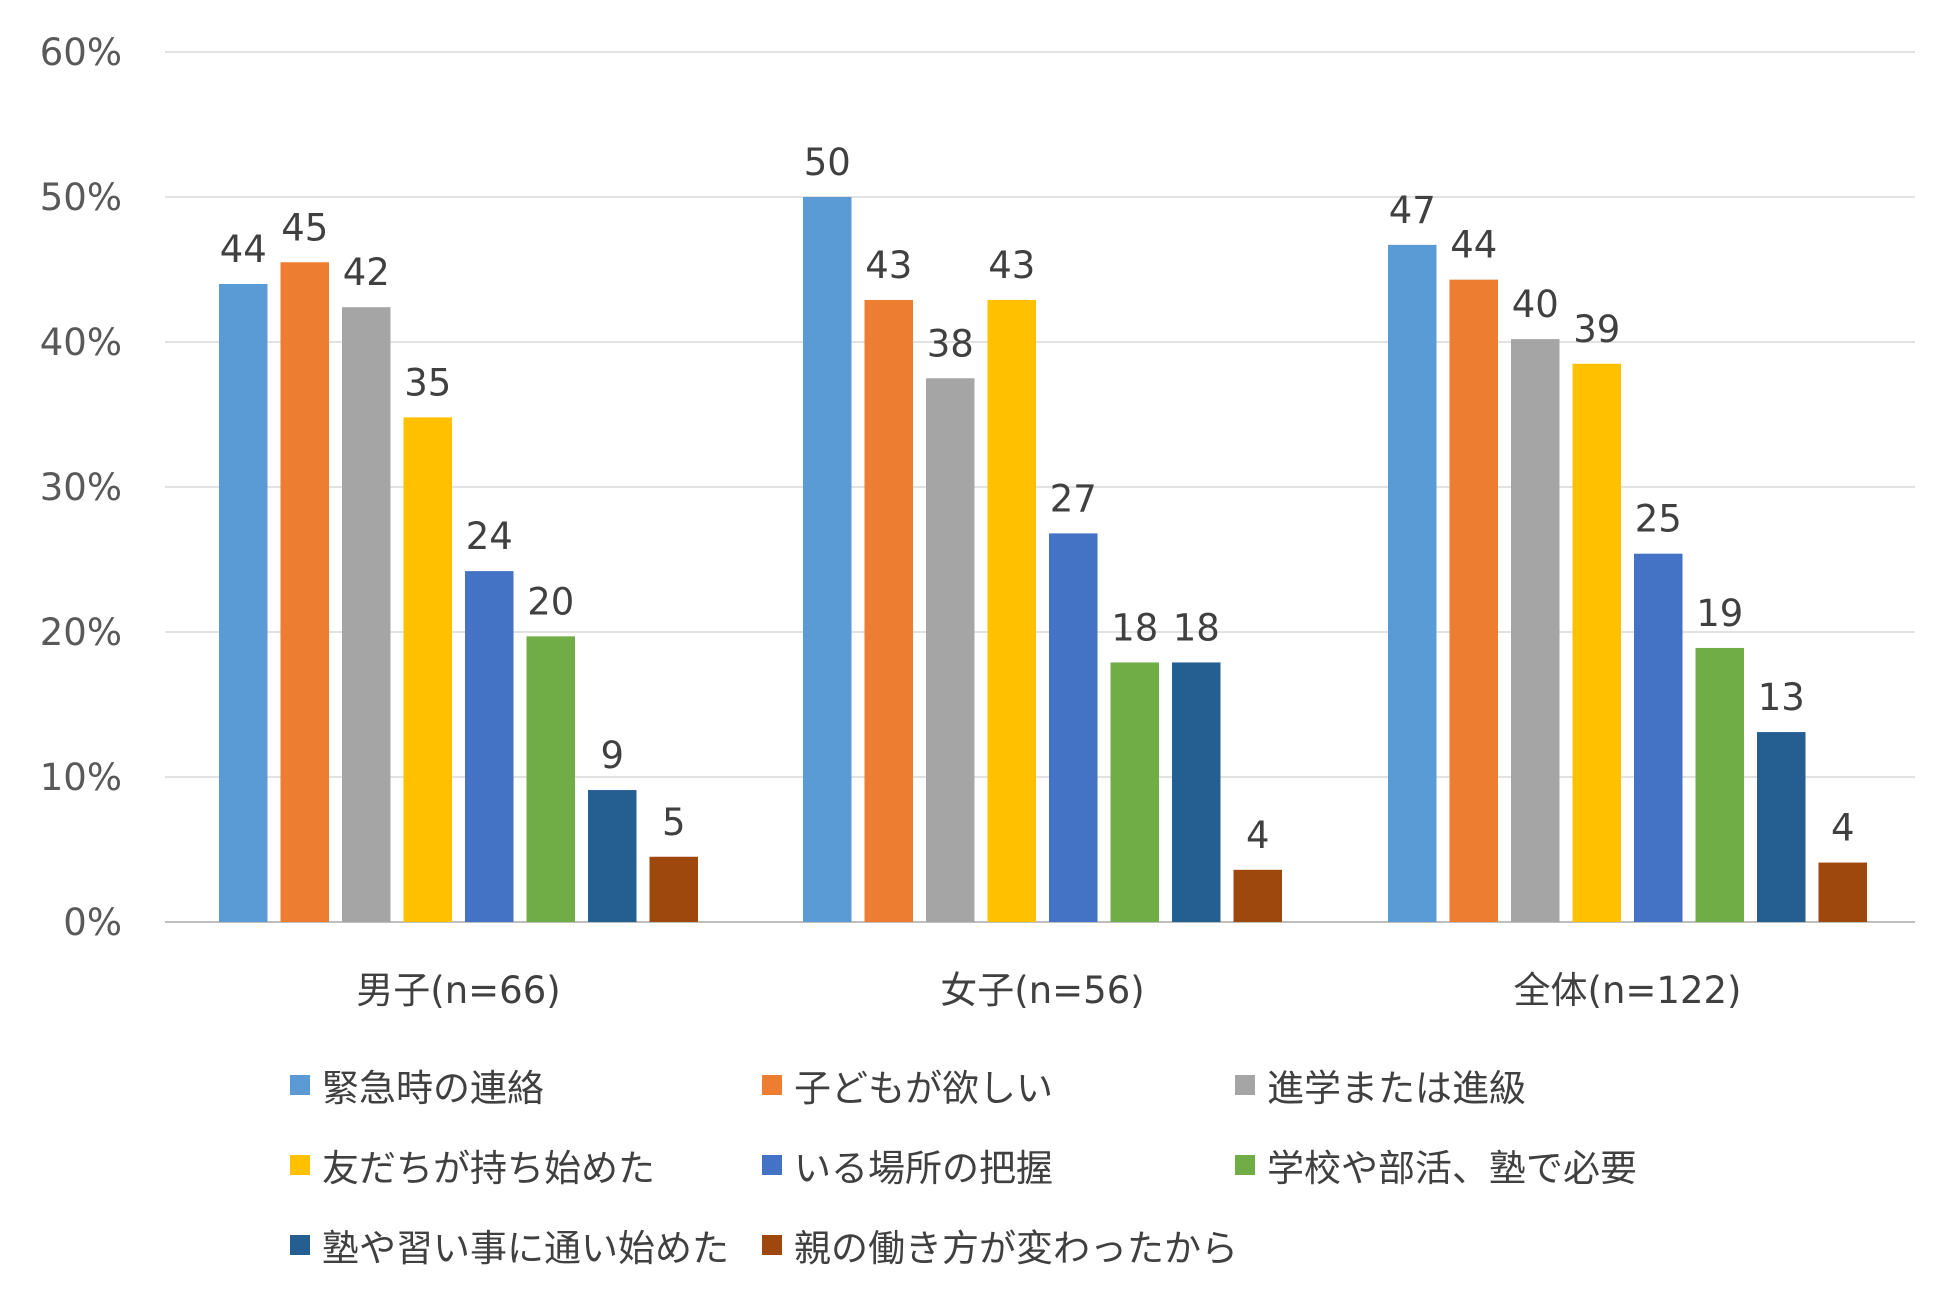 Image resolution: width=1949 pixels, height=1299 pixels. Describe the element at coordinates (304, 227) in the screenshot. I see `data-label: 45` at that location.